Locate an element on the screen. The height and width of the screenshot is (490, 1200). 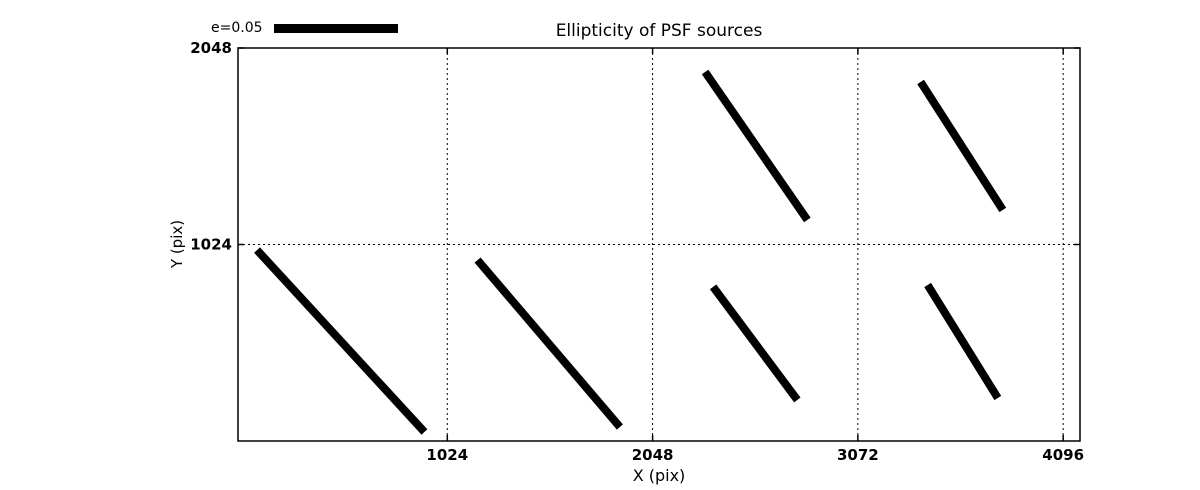
x-axis-label: X (pix) is located at coordinates (659, 475).